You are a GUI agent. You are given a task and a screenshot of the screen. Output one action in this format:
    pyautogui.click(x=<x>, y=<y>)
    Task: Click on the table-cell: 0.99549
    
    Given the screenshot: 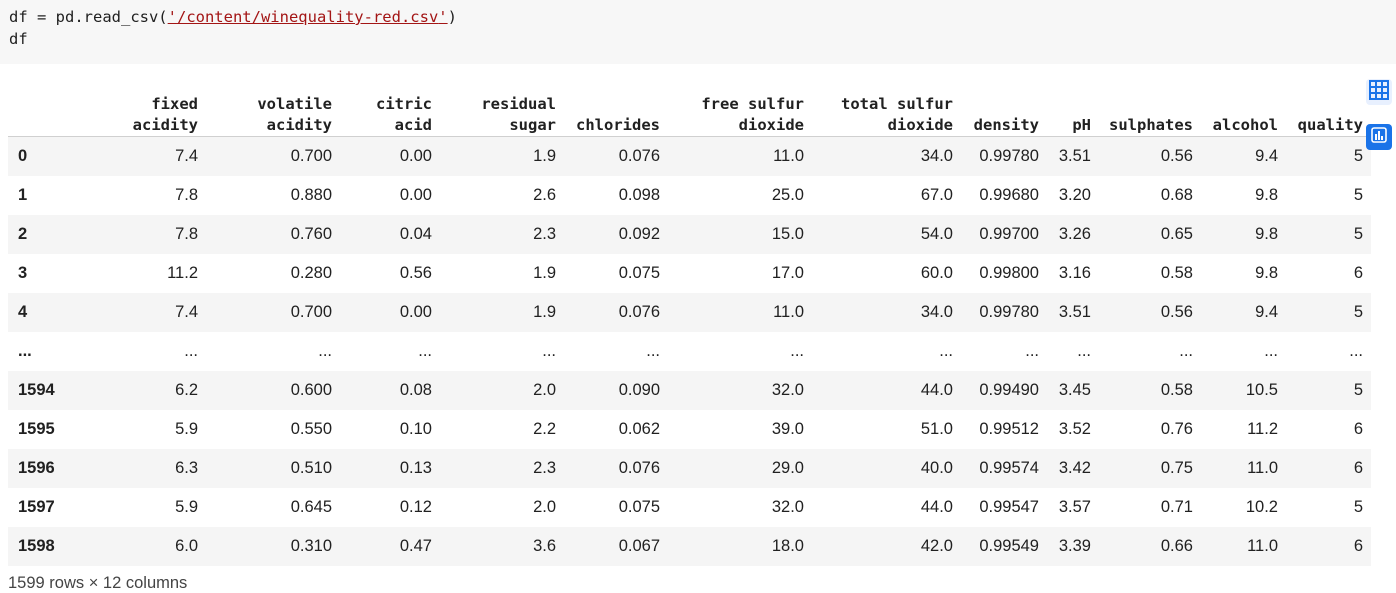 What is the action you would take?
    pyautogui.click(x=1009, y=546)
    